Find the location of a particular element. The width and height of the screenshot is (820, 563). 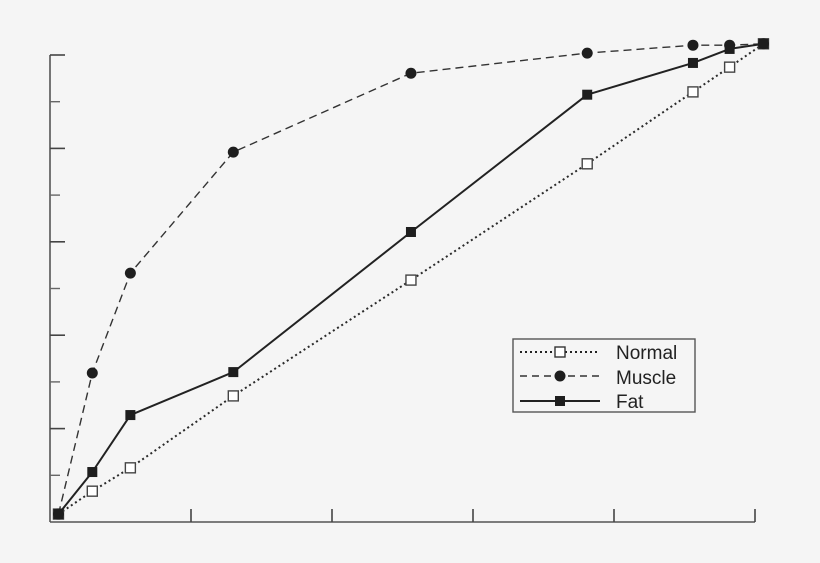

legend: Normal Muscle Fat is located at coordinates (604, 375).